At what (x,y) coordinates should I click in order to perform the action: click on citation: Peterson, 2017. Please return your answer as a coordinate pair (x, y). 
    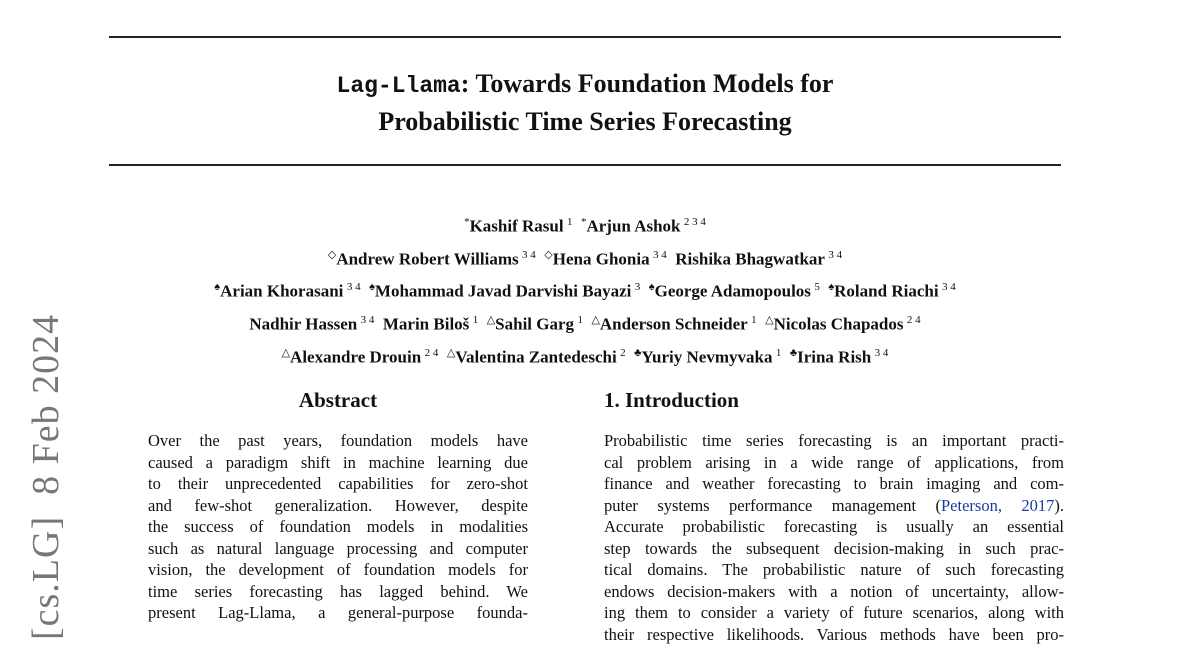
    Looking at the image, I should click on (998, 505).